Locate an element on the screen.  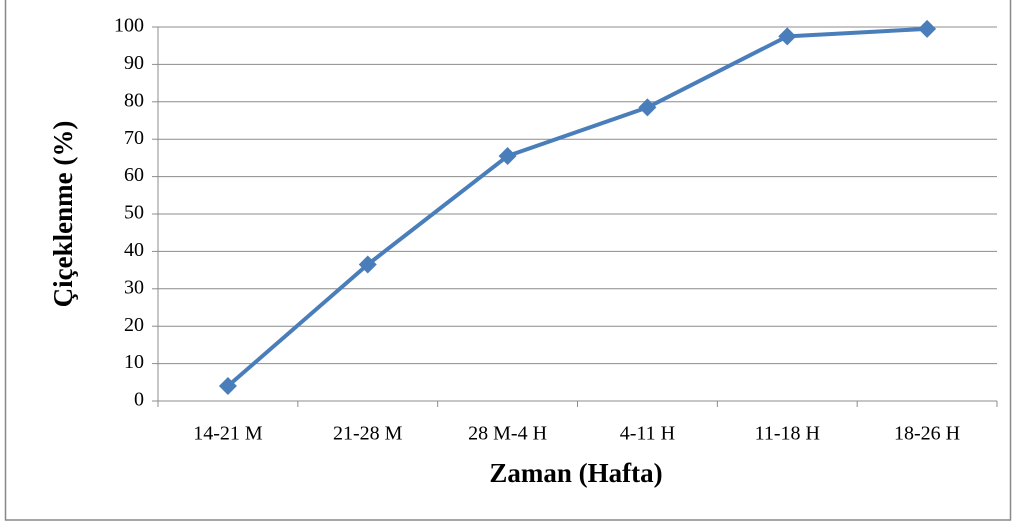
y-tick-label: 60 is located at coordinates (134, 175).